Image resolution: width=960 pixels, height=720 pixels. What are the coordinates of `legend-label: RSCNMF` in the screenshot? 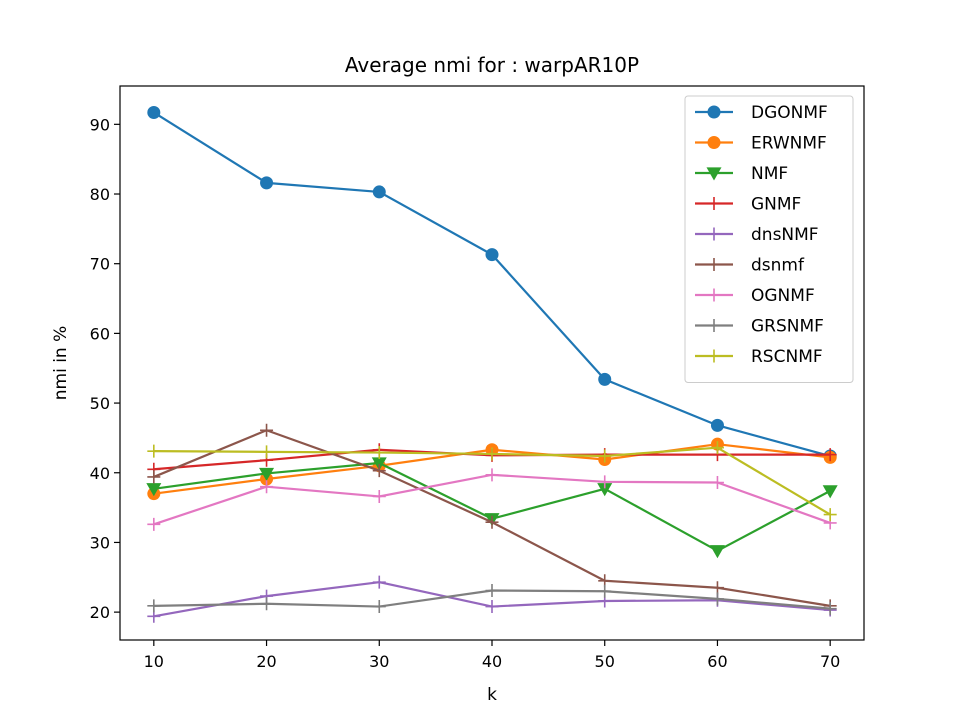 It's located at (787, 357).